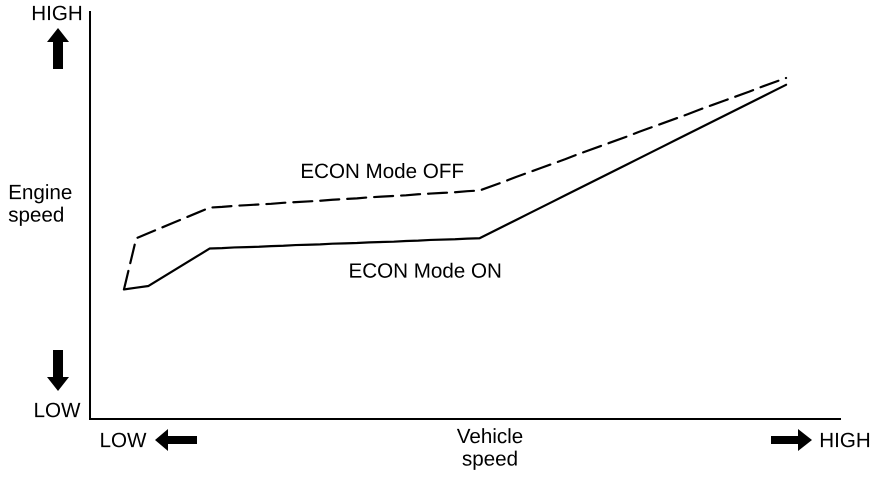  What do you see at coordinates (425, 270) in the screenshot?
I see `series-label: ECON Mode ON` at bounding box center [425, 270].